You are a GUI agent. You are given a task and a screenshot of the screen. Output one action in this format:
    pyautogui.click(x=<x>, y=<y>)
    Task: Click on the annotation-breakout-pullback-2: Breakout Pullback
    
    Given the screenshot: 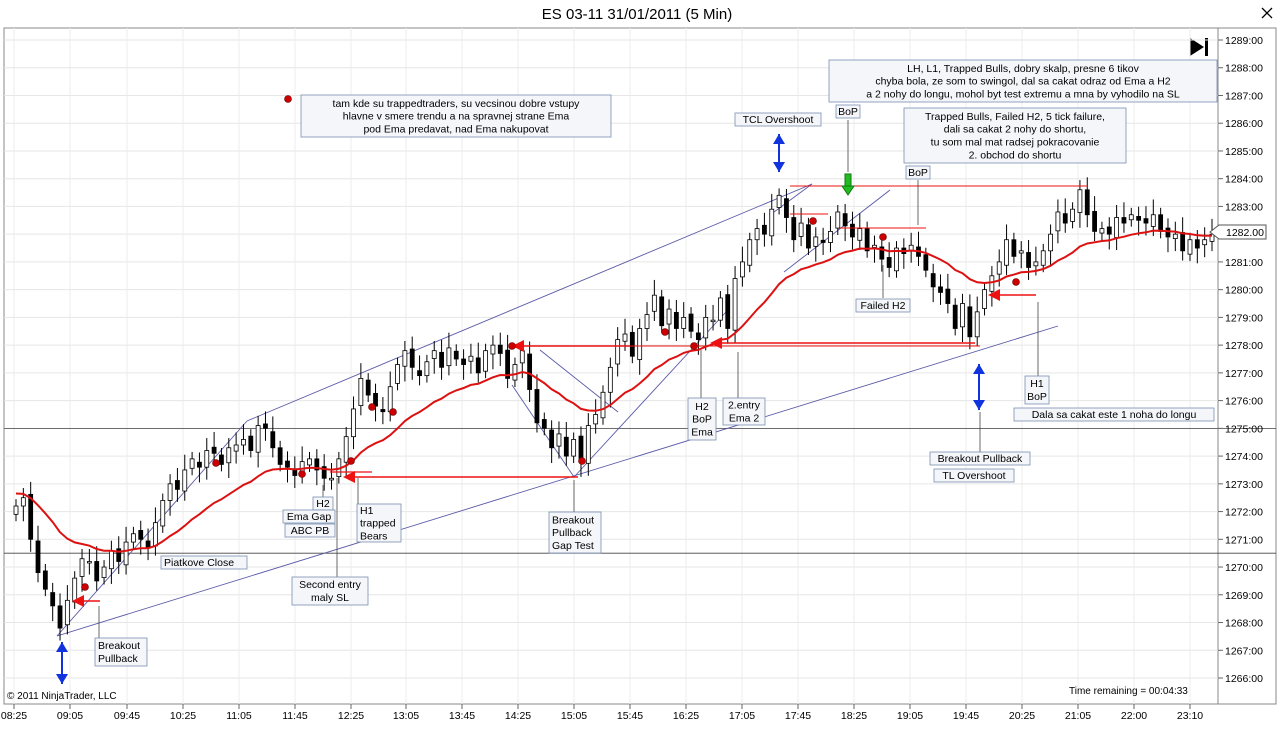 What is the action you would take?
    pyautogui.click(x=980, y=458)
    